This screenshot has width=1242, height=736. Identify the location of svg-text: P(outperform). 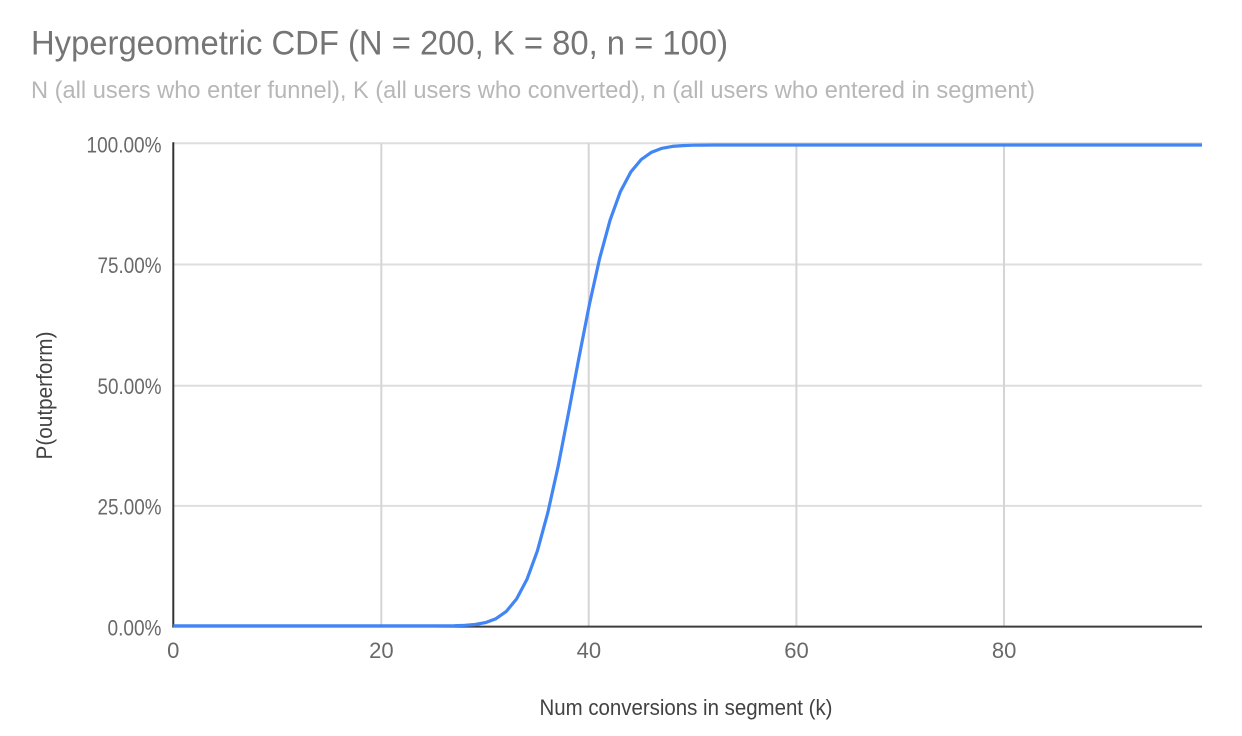
(44, 396).